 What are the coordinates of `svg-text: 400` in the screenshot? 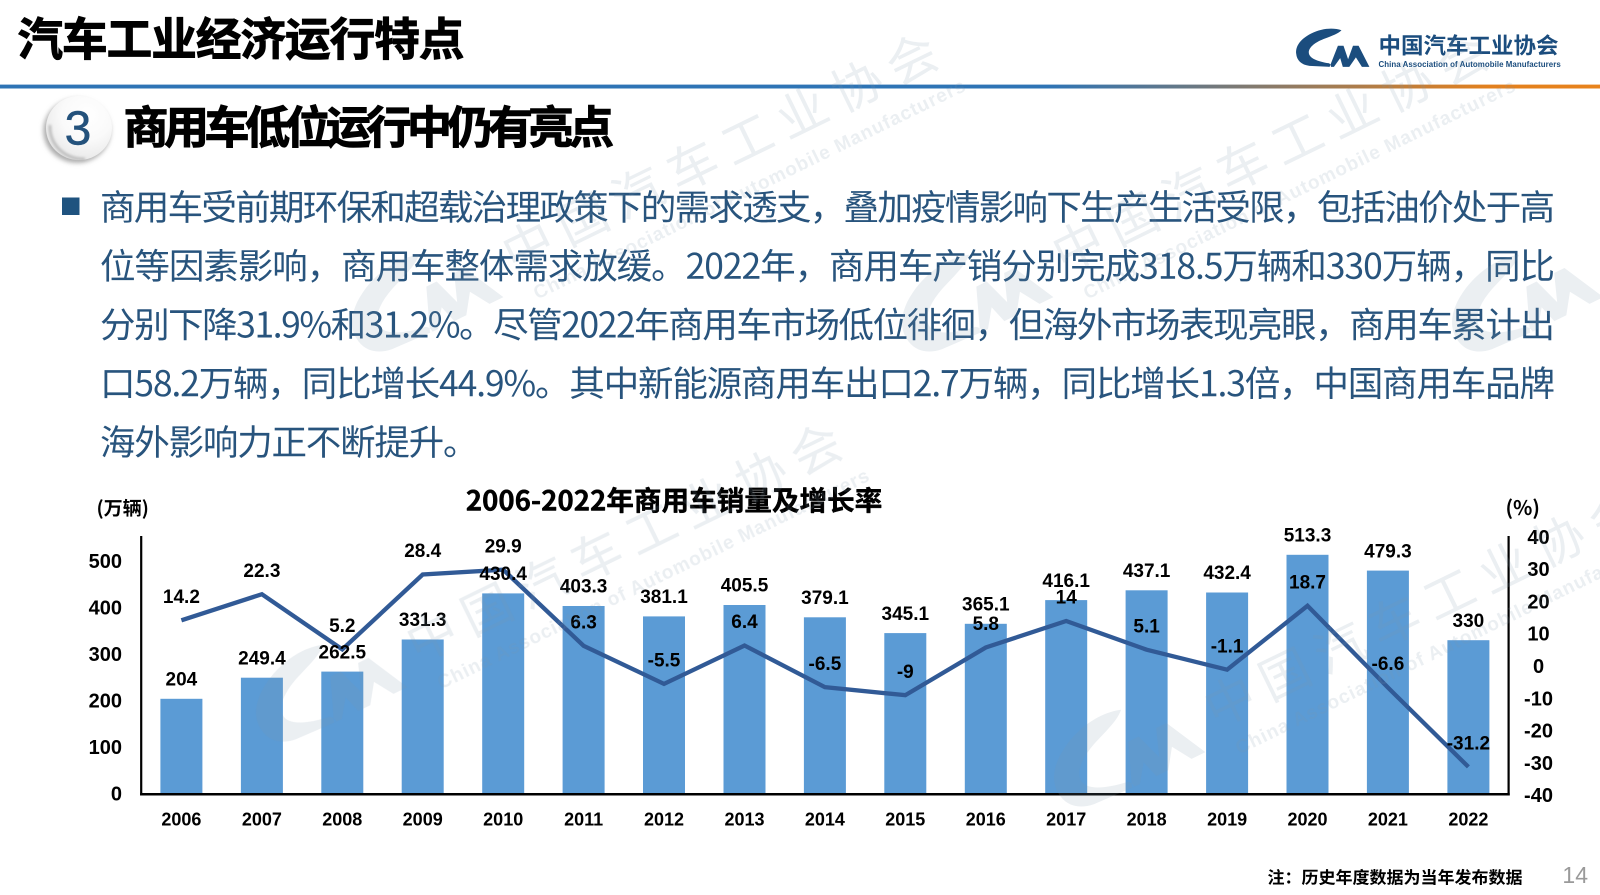 It's located at (105, 608).